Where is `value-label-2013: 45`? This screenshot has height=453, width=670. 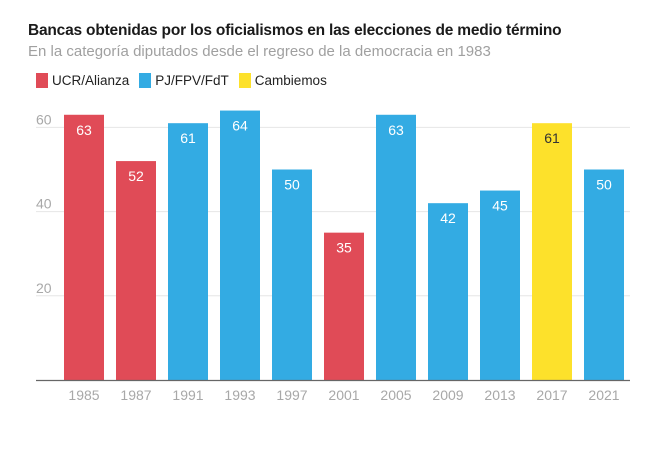 value-label-2013: 45 is located at coordinates (500, 206).